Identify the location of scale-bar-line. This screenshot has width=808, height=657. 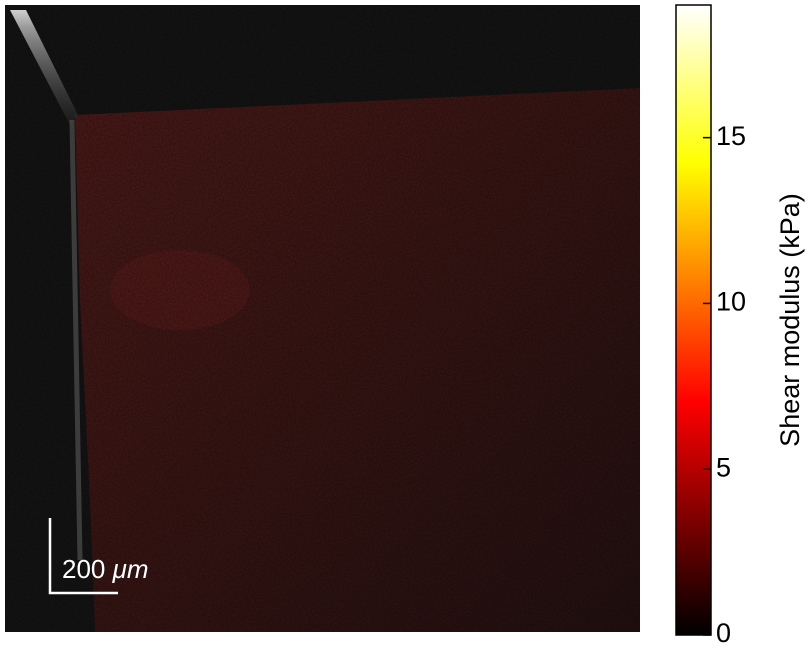
(83, 556).